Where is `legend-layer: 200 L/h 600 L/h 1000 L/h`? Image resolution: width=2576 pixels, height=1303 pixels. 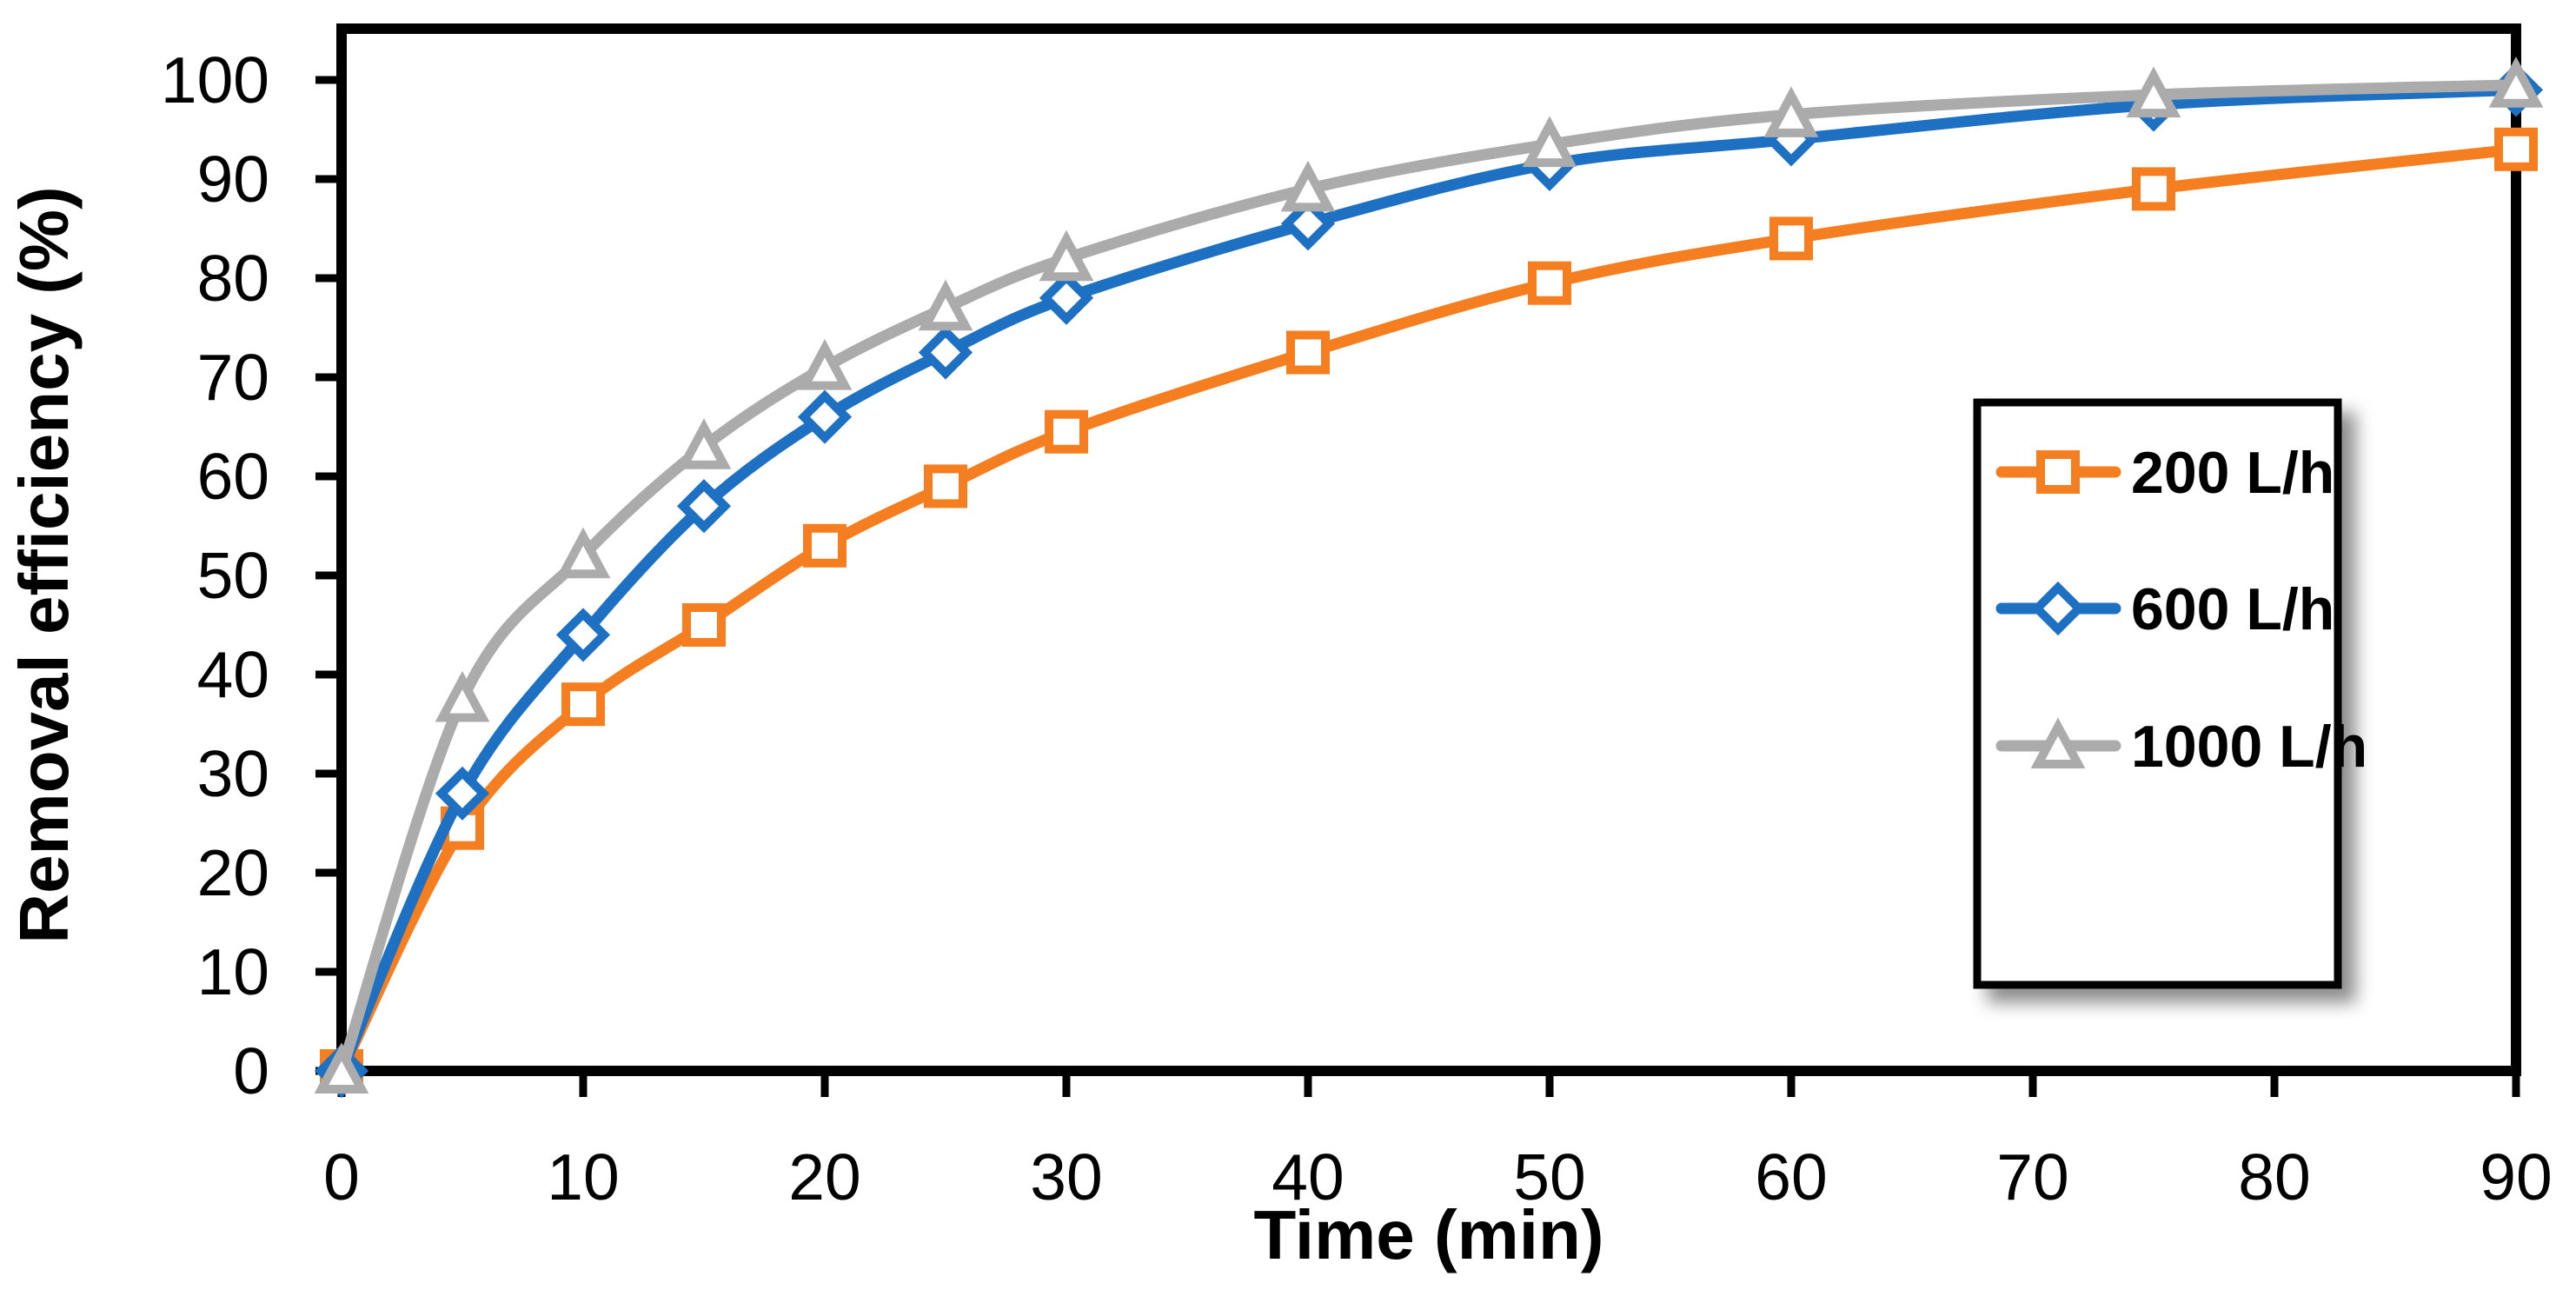 legend-layer: 200 L/h 600 L/h 1000 L/h is located at coordinates (2170, 693).